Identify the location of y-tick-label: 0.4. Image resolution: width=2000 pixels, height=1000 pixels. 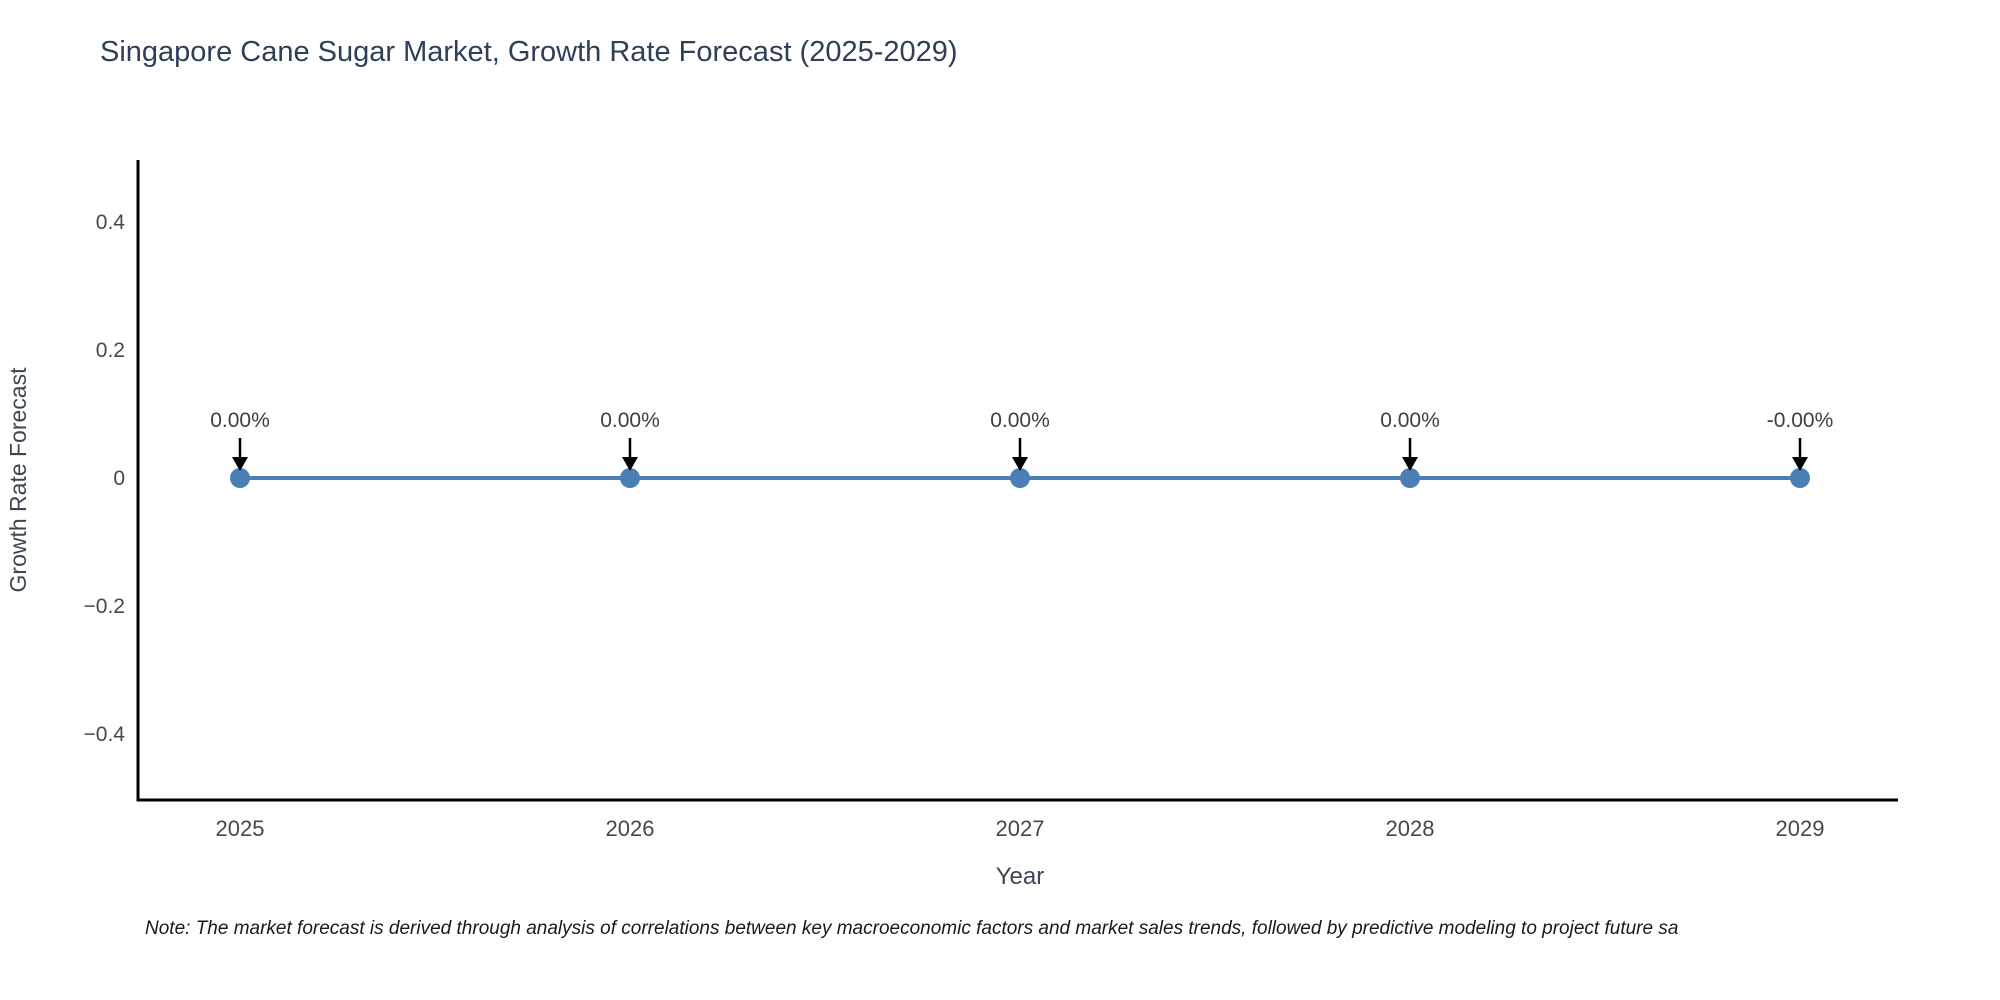
(111, 222).